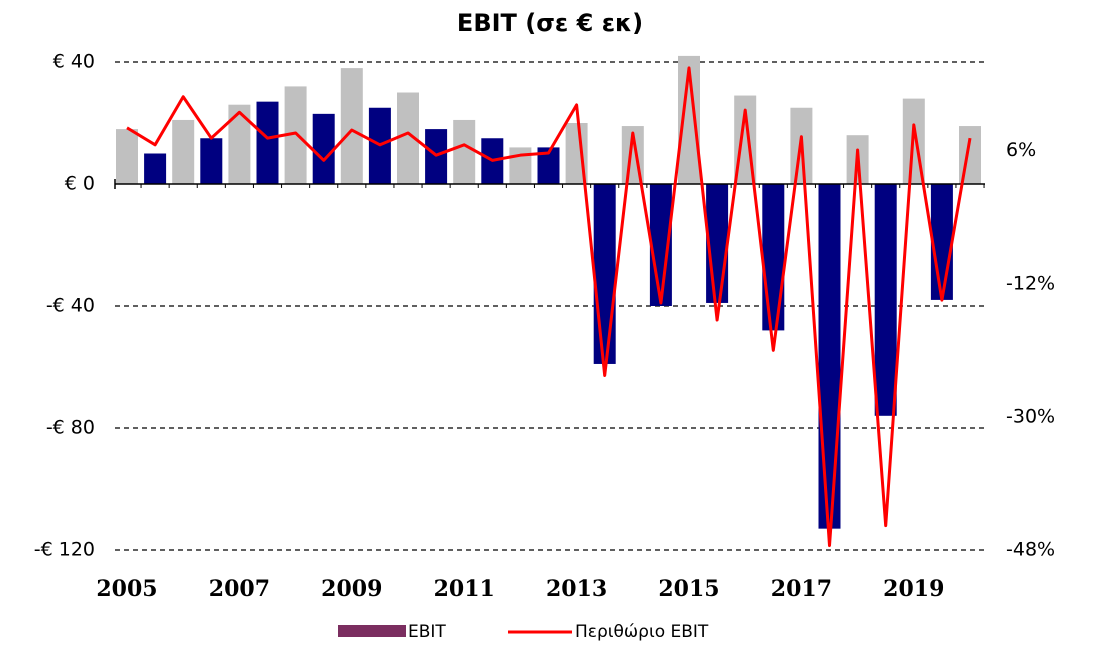 The height and width of the screenshot is (652, 1102). What do you see at coordinates (427, 632) in the screenshot?
I see `legend-label: EBIT` at bounding box center [427, 632].